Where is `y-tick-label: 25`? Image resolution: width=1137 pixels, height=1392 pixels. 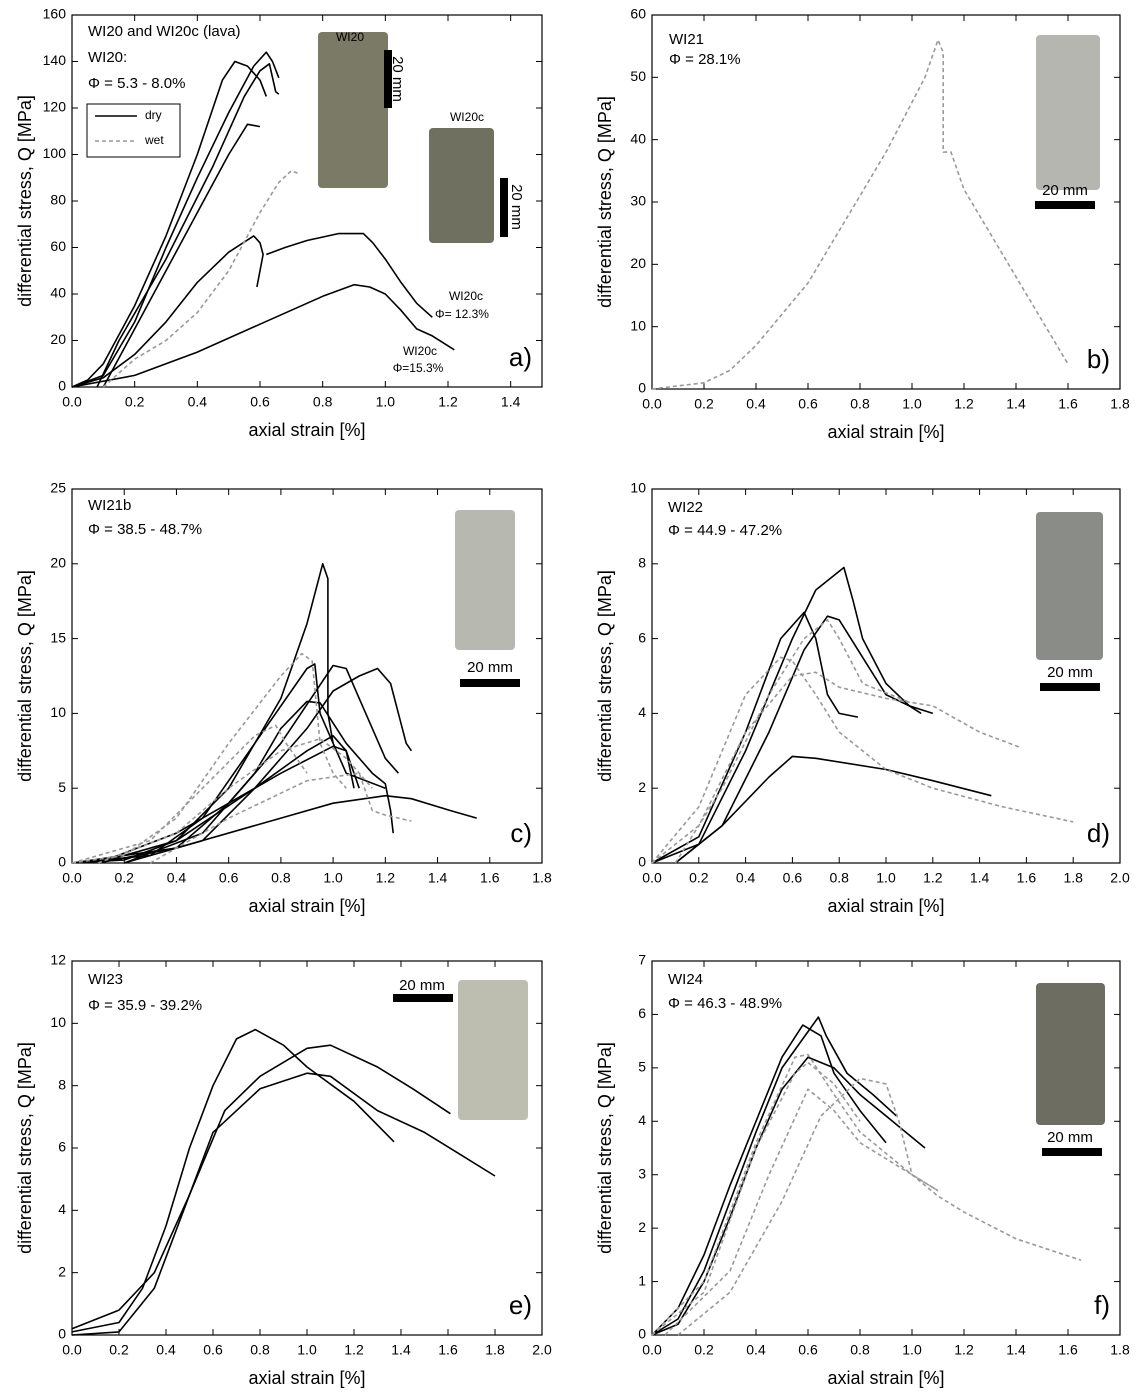 y-tick-label: 25 is located at coordinates (58, 488).